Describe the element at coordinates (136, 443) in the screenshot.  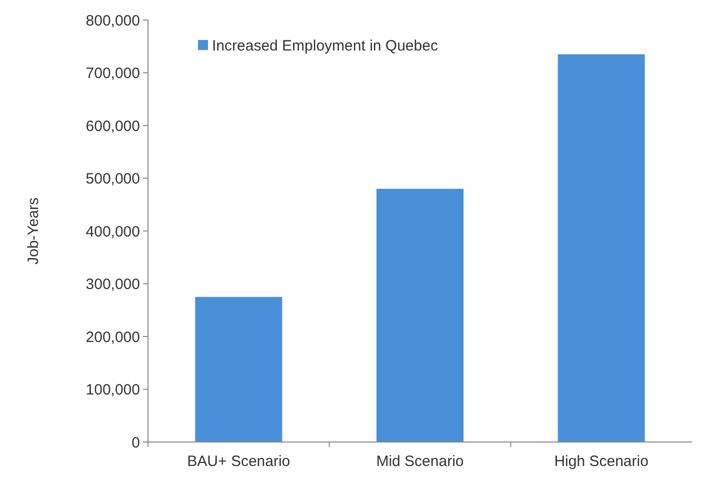
I see `y-tick-label: 0` at that location.